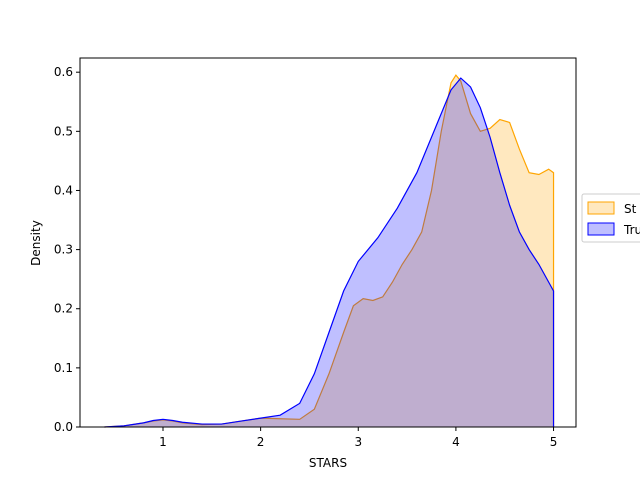  Describe the element at coordinates (63, 368) in the screenshot. I see `y-tick-label: 0.1` at that location.